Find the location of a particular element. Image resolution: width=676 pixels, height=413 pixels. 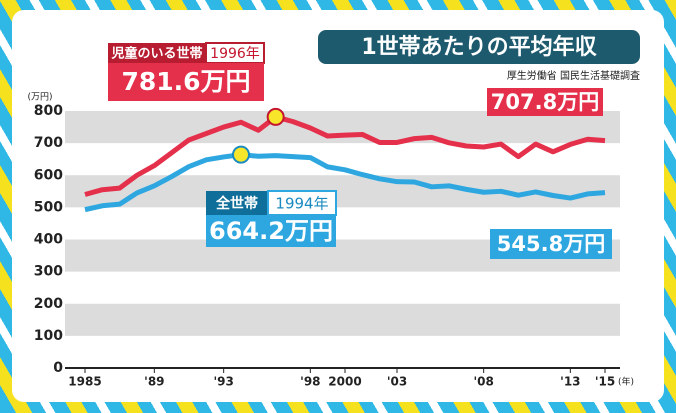

source: 厚生労働省 国民生活基礎調査 is located at coordinates (573, 75).